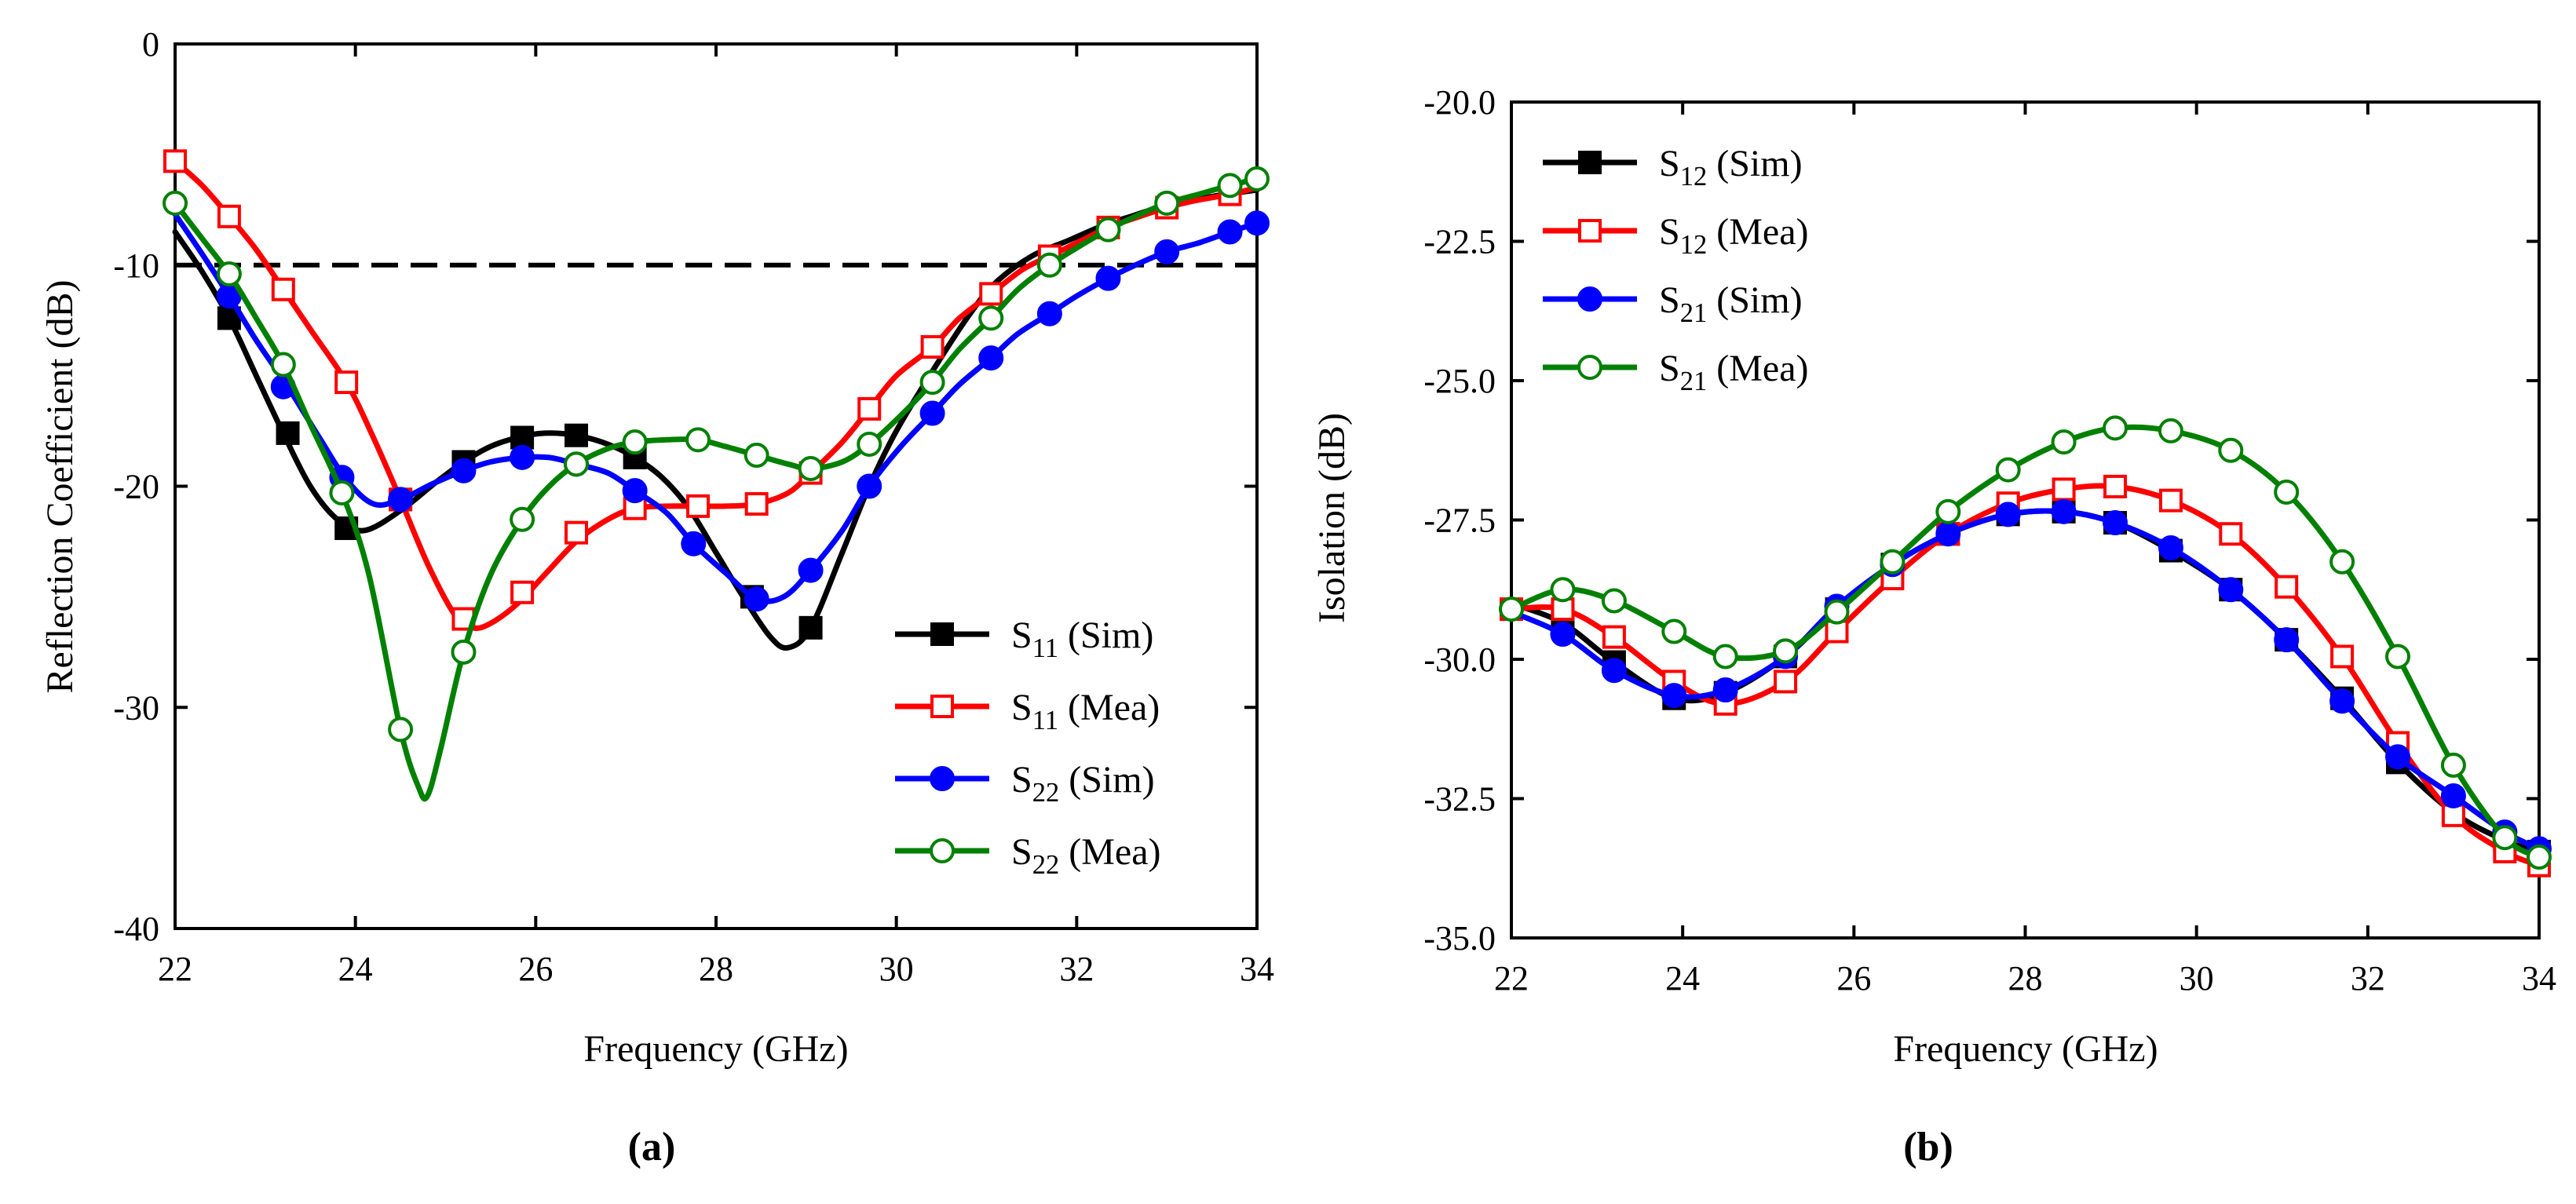  Describe the element at coordinates (1459, 103) in the screenshot. I see `y-tick-label: -20.0` at that location.